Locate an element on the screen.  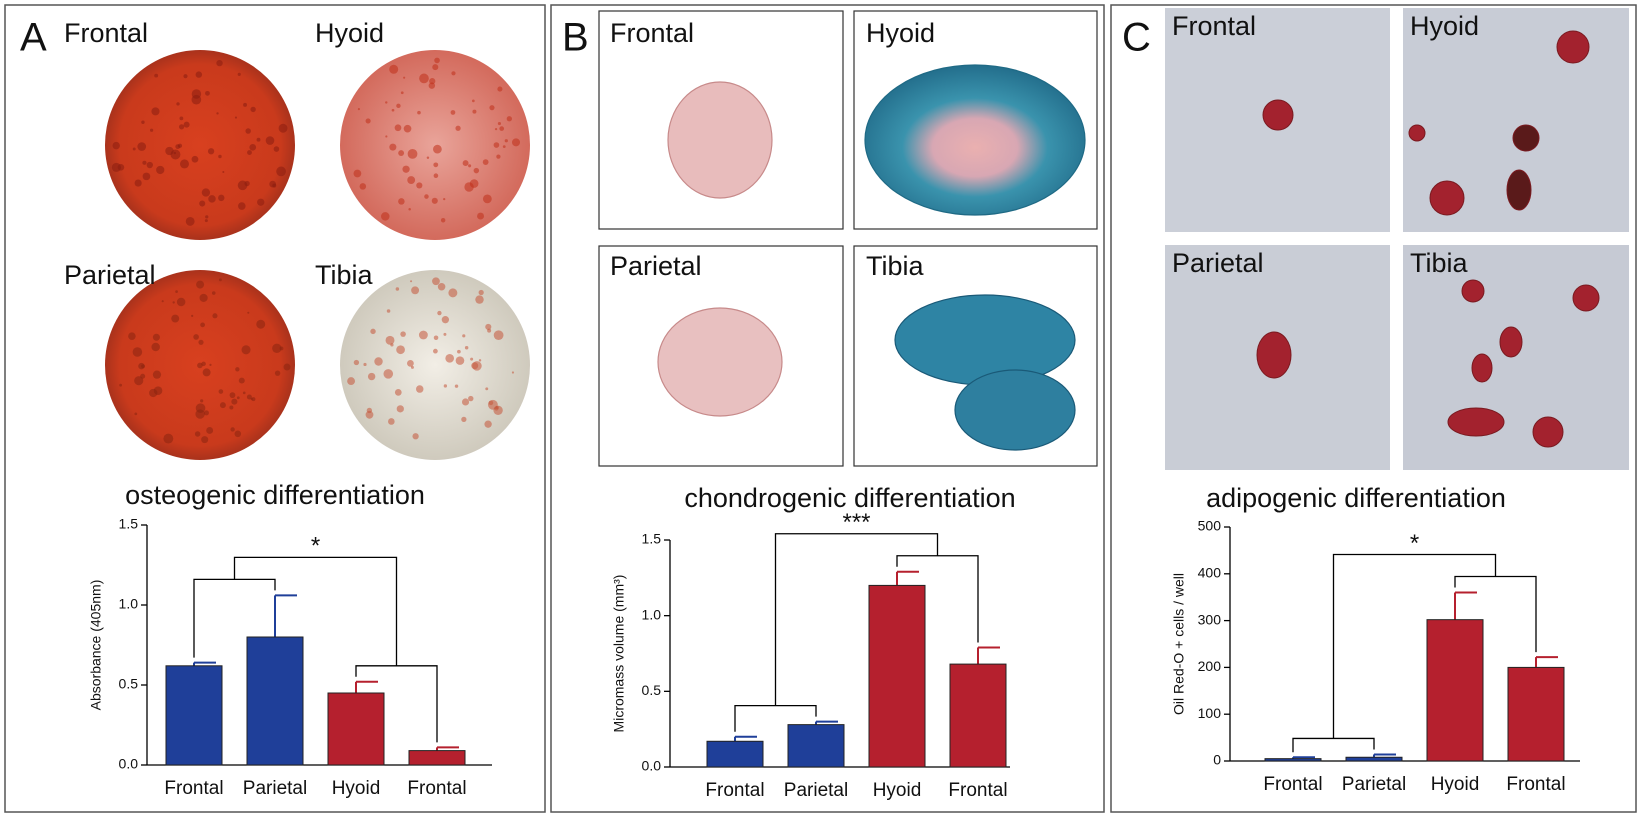
image-label: Tibia is located at coordinates (1439, 263).